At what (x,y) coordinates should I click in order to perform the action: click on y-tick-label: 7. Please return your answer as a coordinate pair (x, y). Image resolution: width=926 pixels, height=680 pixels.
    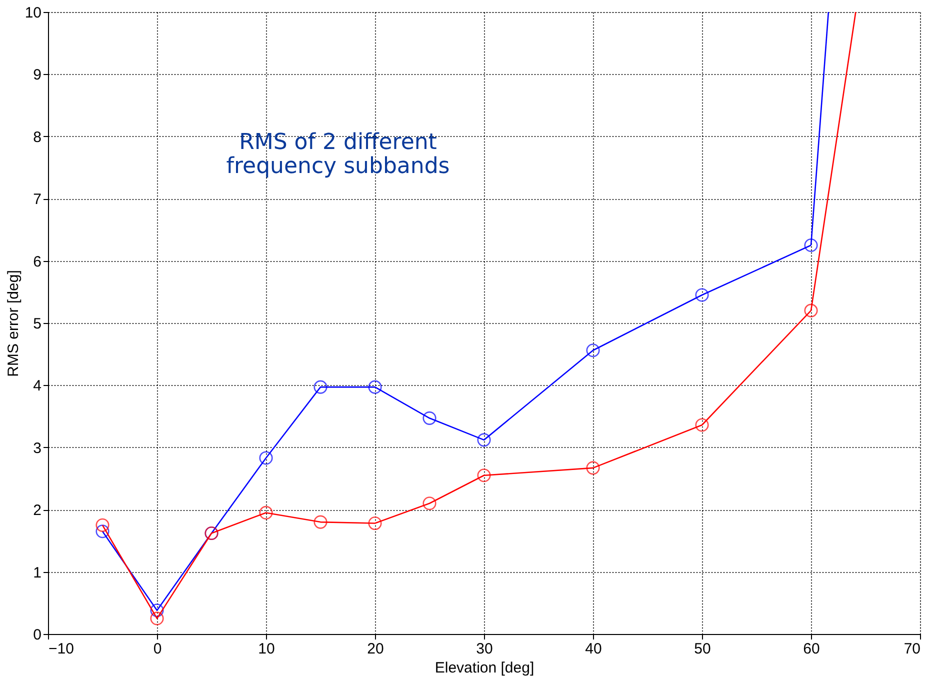
    Looking at the image, I should click on (37, 199).